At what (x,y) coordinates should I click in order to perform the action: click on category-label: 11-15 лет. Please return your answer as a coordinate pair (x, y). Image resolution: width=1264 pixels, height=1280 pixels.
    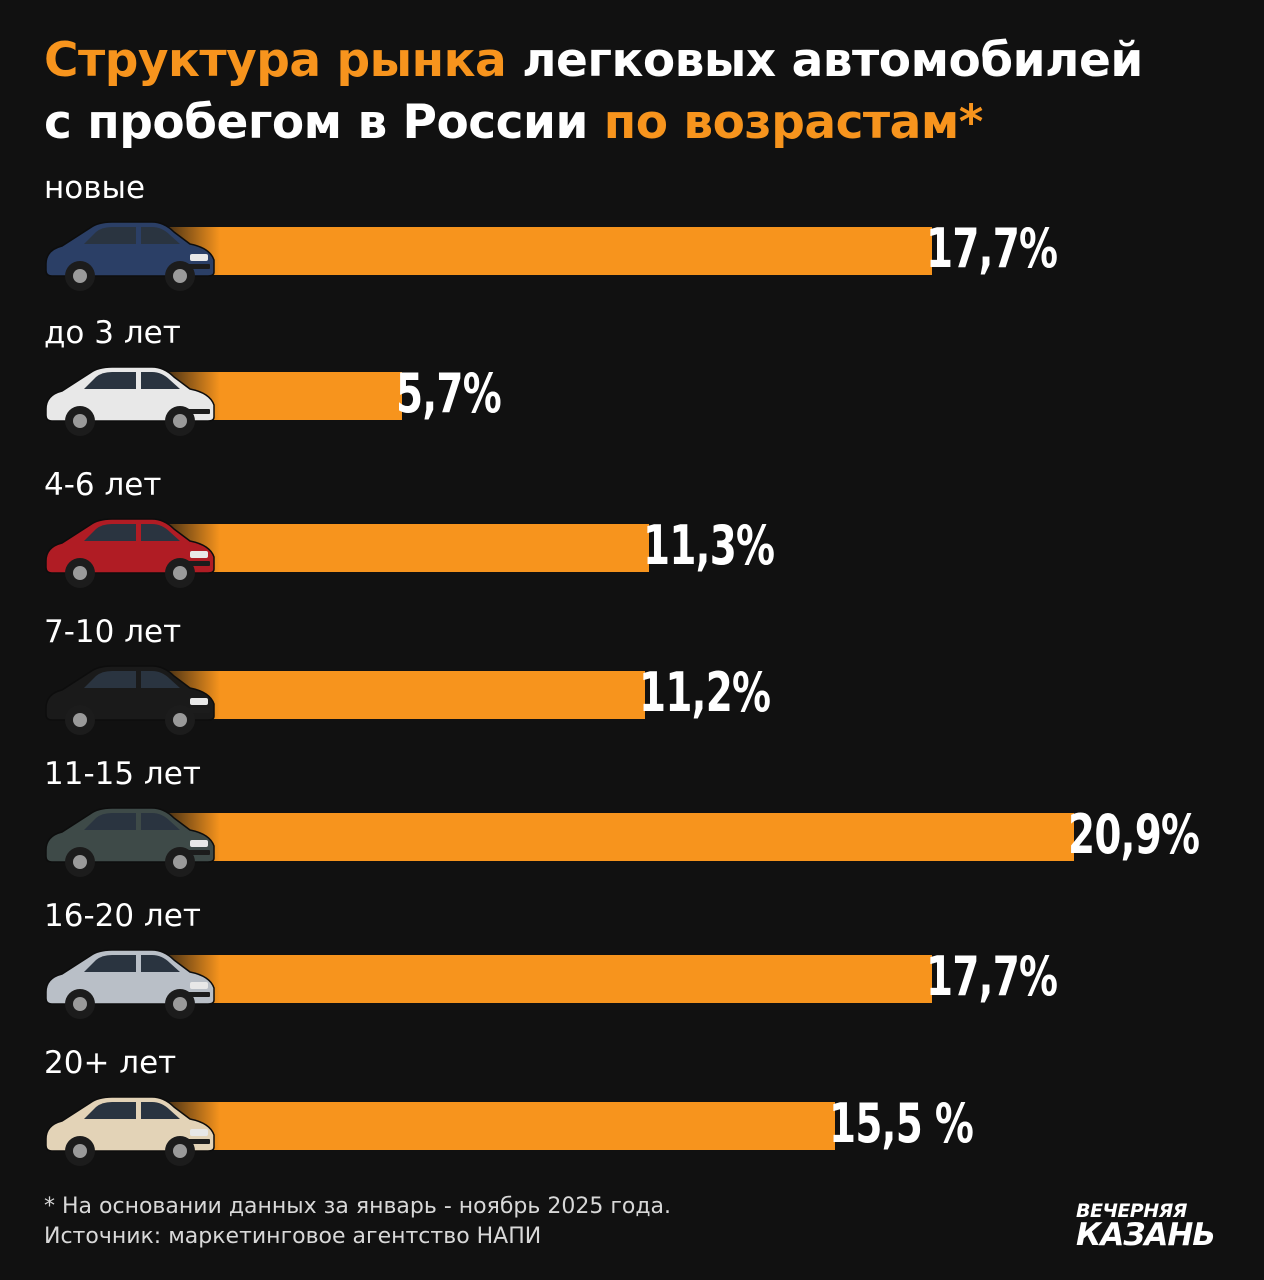
    Looking at the image, I should click on (122, 774).